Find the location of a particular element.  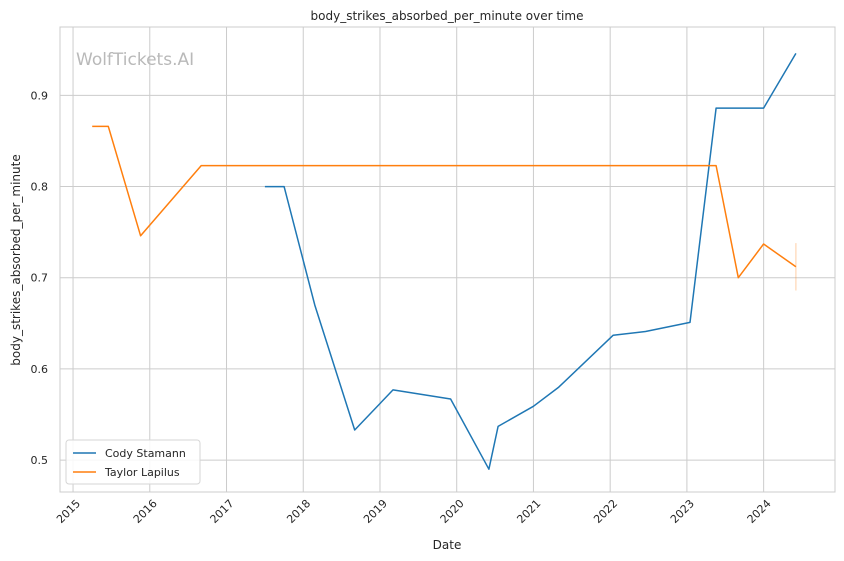

y-tick-label: 0.7 is located at coordinates (40, 278).